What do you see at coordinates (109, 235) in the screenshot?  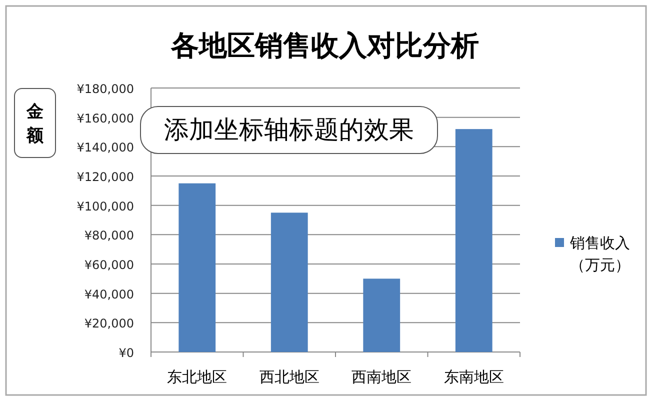 I see `y-tick-label: ¥80,000` at bounding box center [109, 235].